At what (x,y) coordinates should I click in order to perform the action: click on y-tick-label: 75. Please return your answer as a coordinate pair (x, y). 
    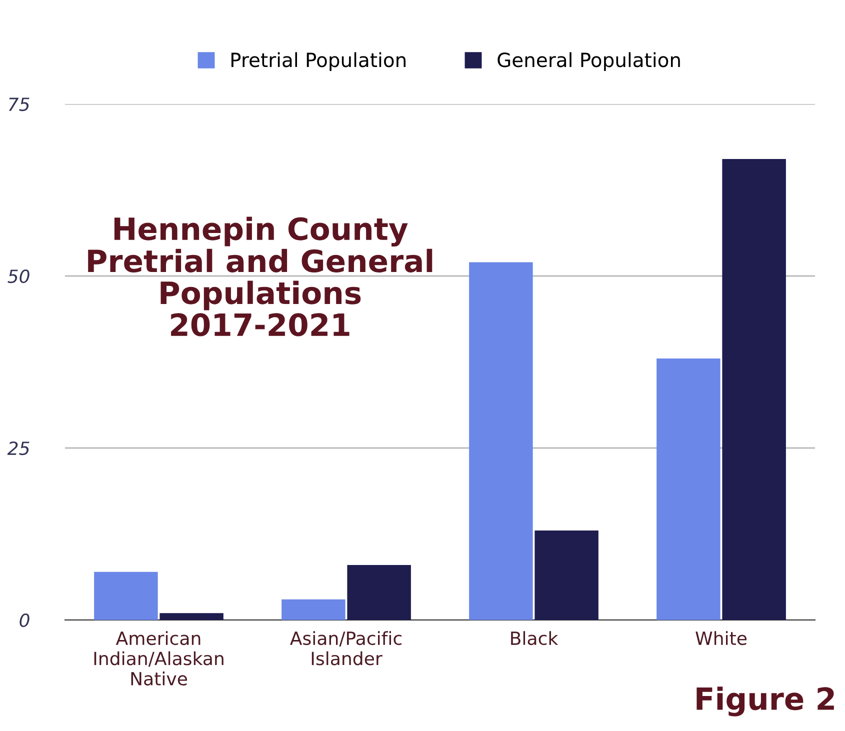
    Looking at the image, I should click on (19, 105).